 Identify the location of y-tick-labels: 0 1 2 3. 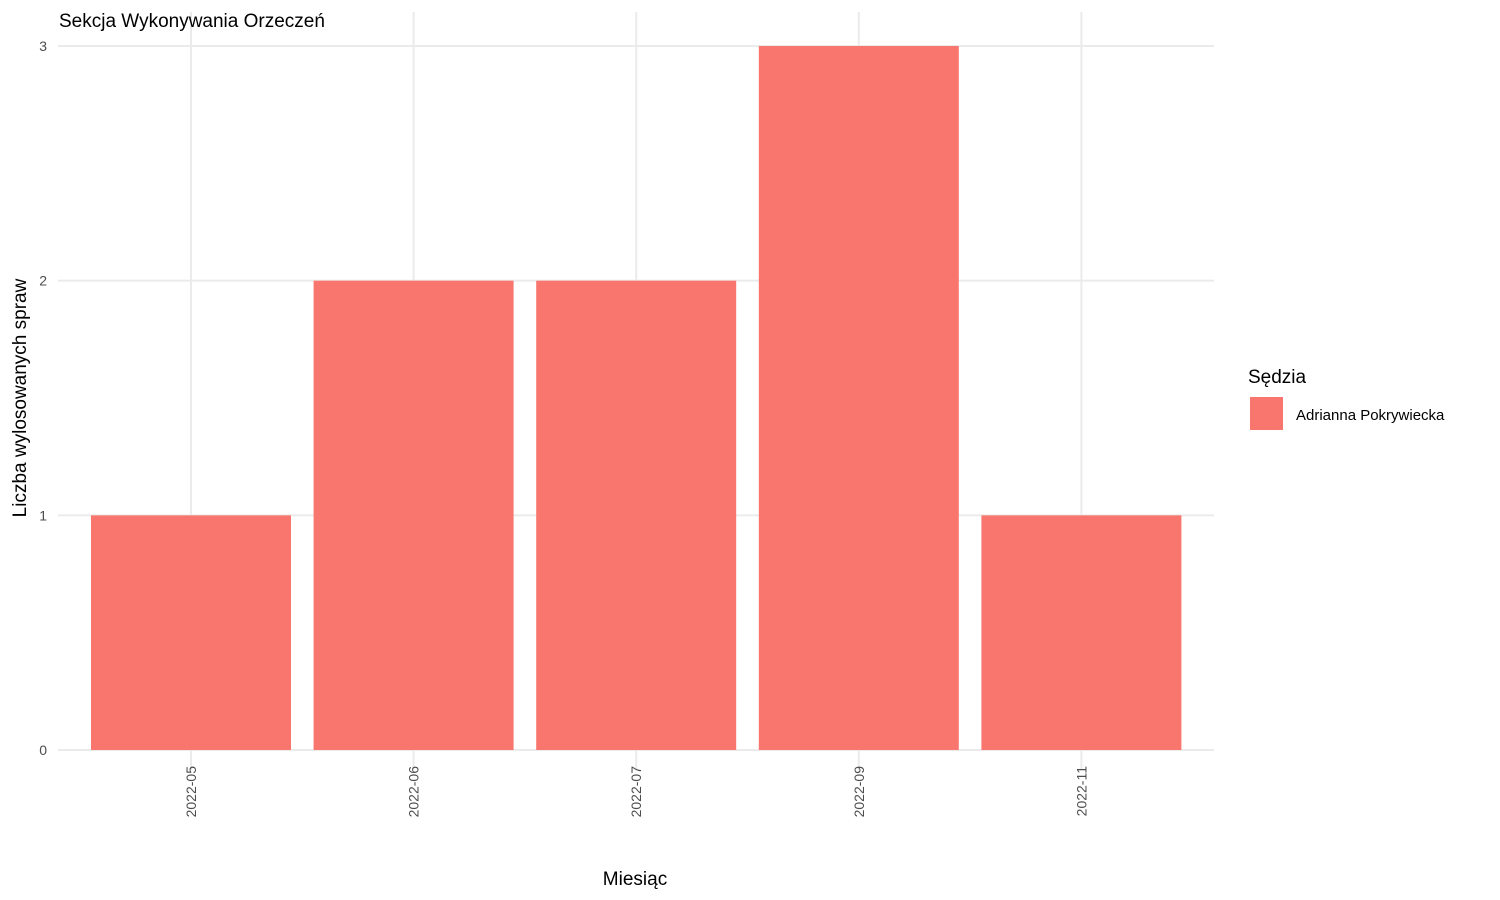
(43, 398).